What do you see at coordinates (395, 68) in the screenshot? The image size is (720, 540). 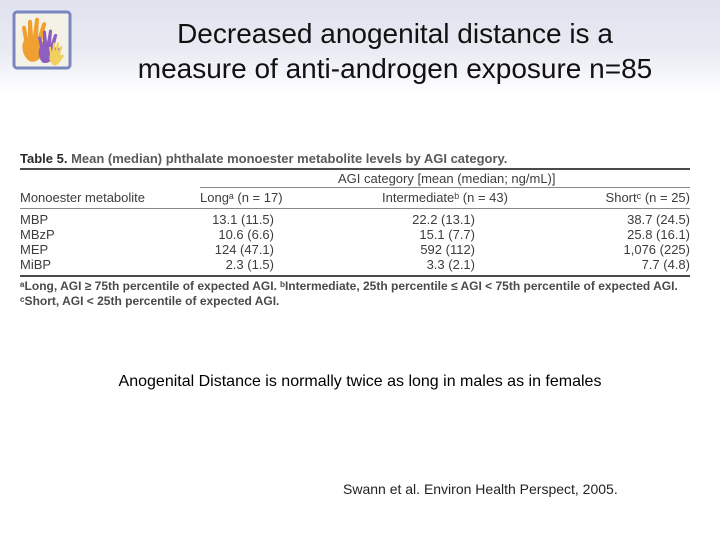 I see `slide-title-line-2: measure of anti-androgen exposure n=85` at bounding box center [395, 68].